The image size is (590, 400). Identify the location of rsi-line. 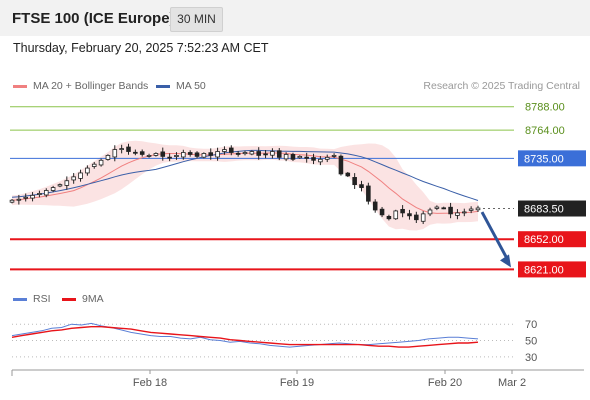
(245, 335).